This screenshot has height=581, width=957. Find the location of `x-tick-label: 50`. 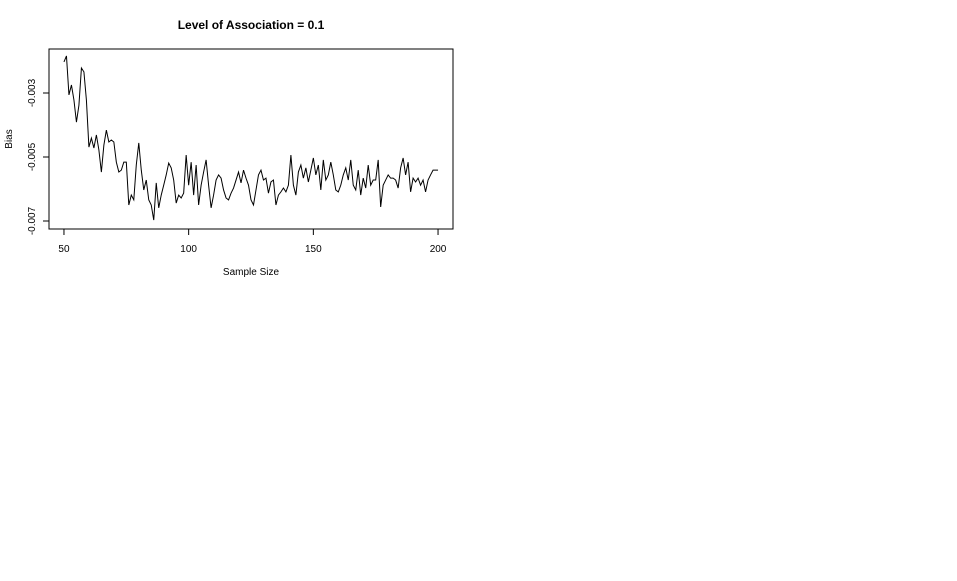

x-tick-label: 50 is located at coordinates (64, 249).